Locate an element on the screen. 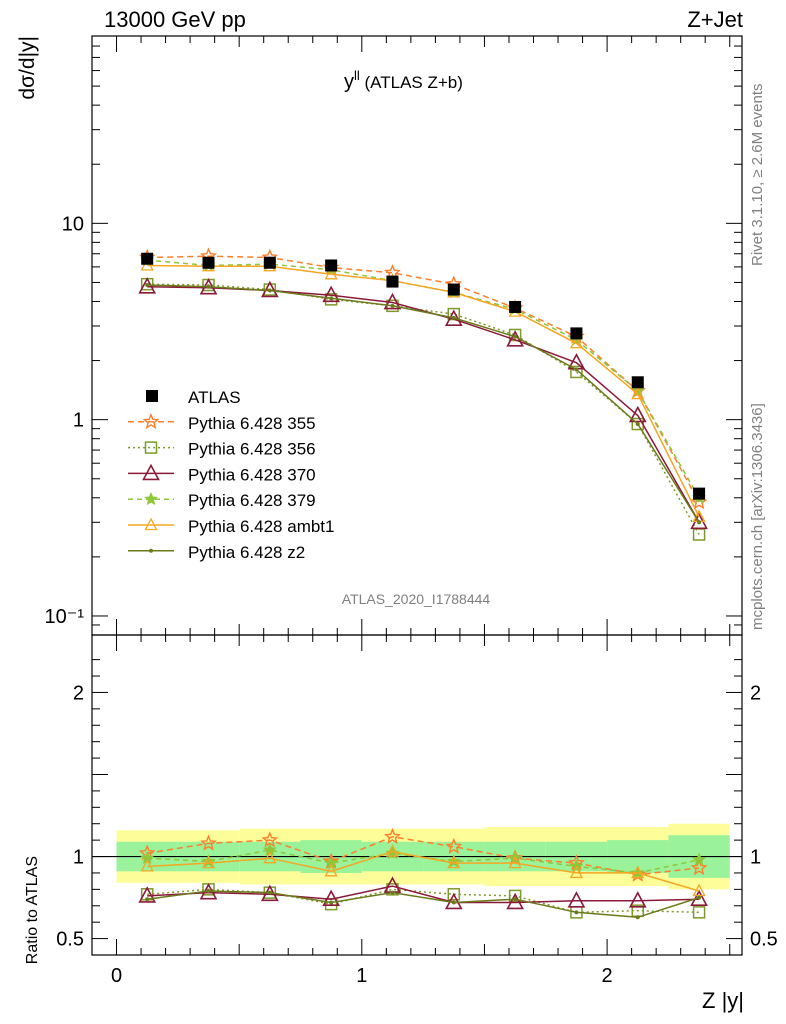  legend-marker-atlas is located at coordinates (152, 396).